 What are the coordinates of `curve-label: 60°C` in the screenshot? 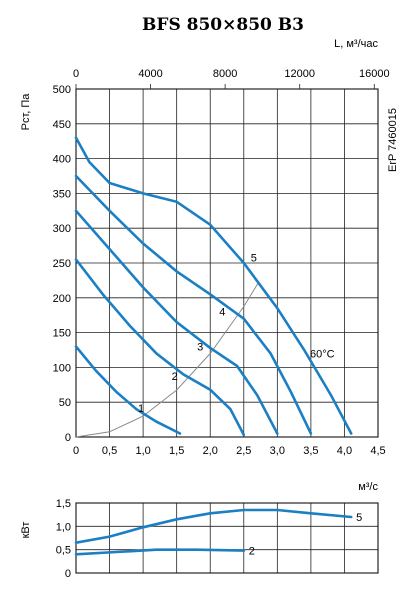 It's located at (322, 354).